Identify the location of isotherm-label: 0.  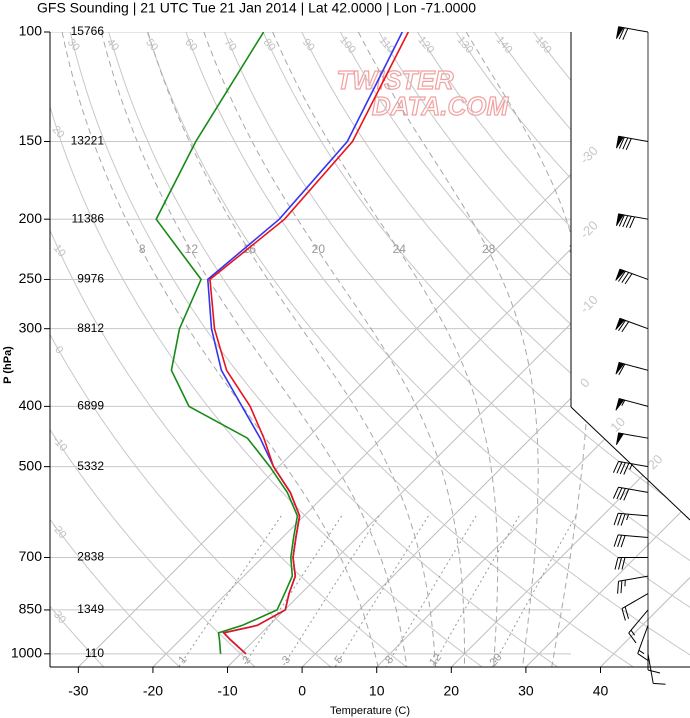
(585, 383).